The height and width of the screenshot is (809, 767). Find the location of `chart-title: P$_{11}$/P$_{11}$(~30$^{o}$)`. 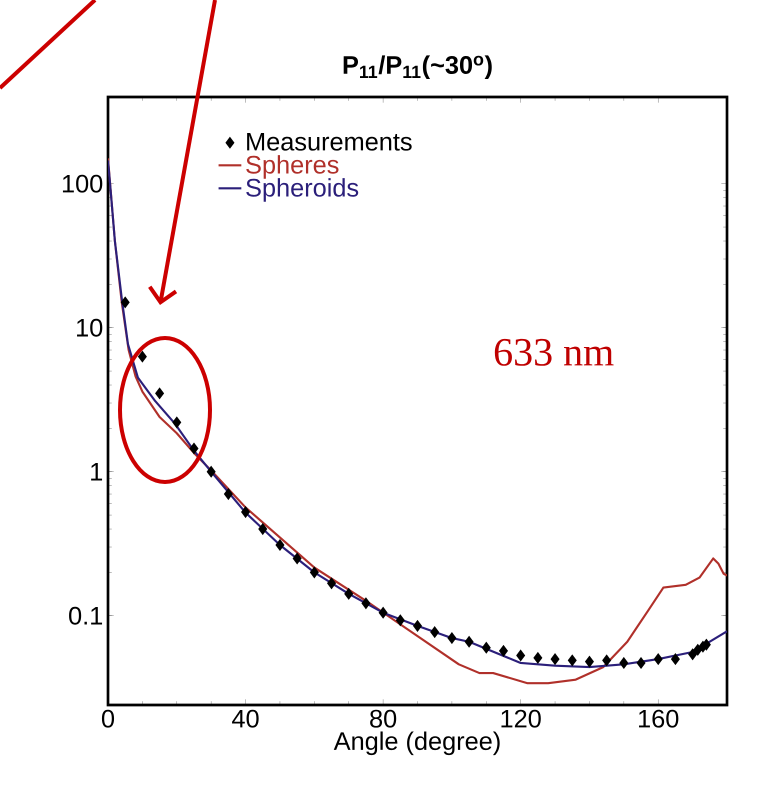

chart-title: P$_{11}$/P$_{11}$(~30$^{o}$) is located at coordinates (418, 67).